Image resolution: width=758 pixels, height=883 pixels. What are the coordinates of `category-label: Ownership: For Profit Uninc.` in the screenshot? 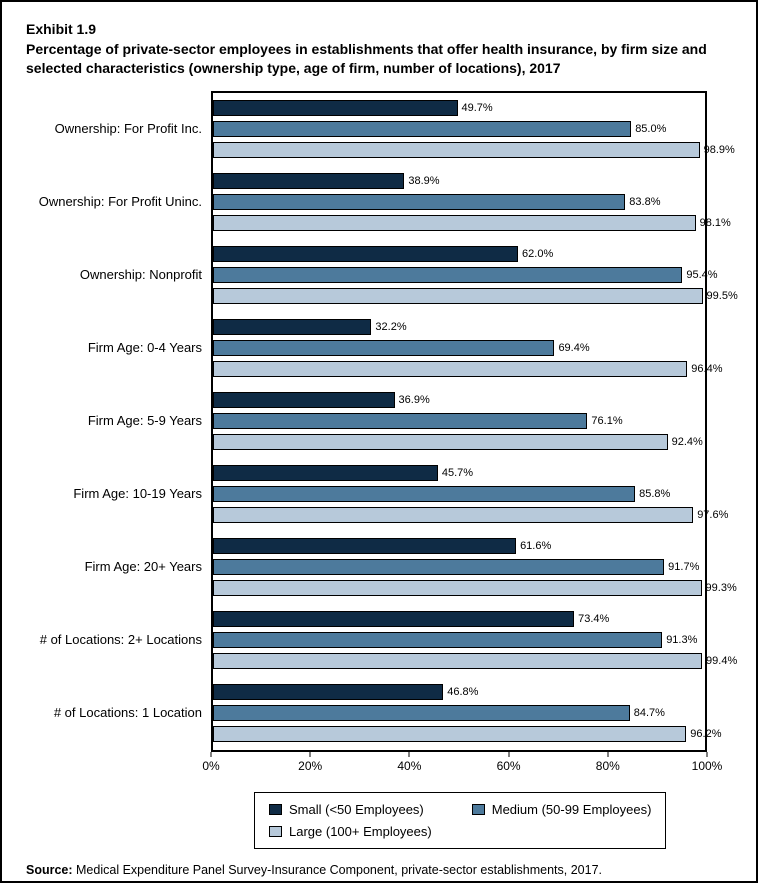 It's located at (120, 202).